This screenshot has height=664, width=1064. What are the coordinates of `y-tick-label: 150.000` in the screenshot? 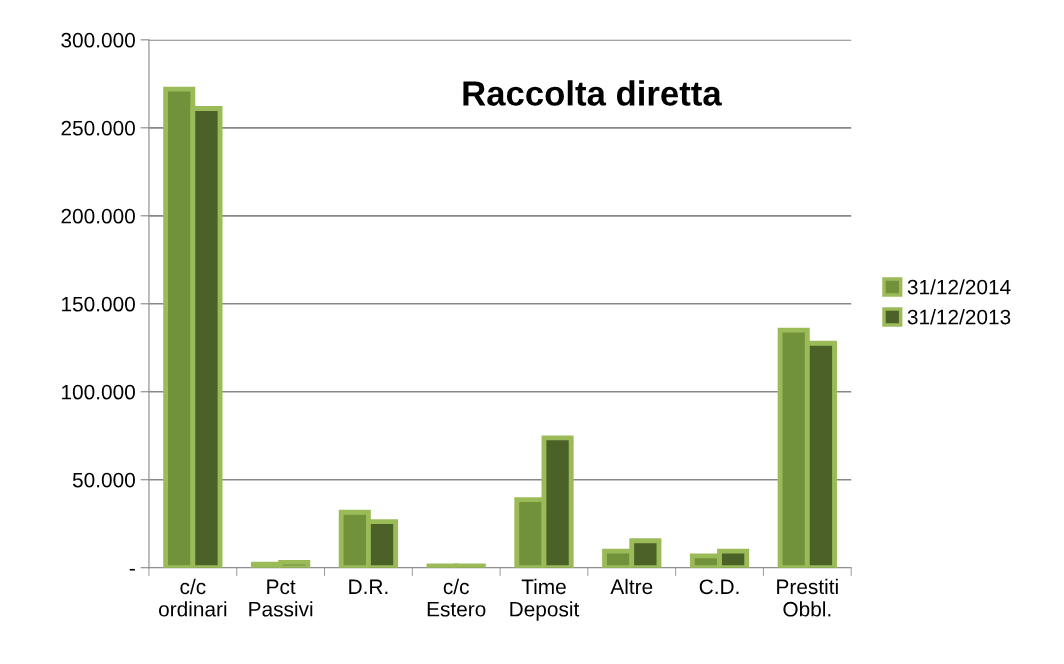 It's located at (98, 304).